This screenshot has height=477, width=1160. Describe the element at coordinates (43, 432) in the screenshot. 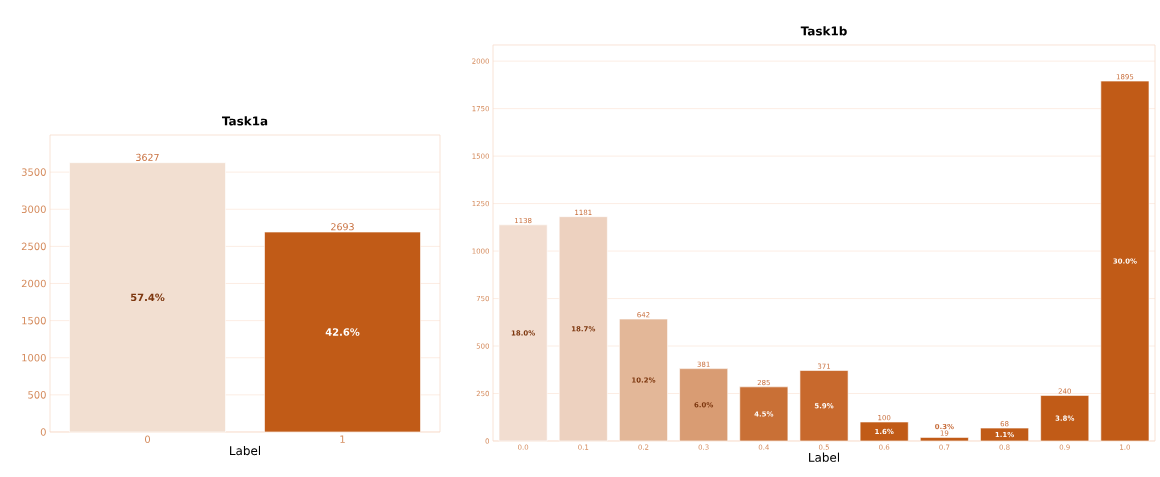

I see `y-tick-label: 0` at that location.